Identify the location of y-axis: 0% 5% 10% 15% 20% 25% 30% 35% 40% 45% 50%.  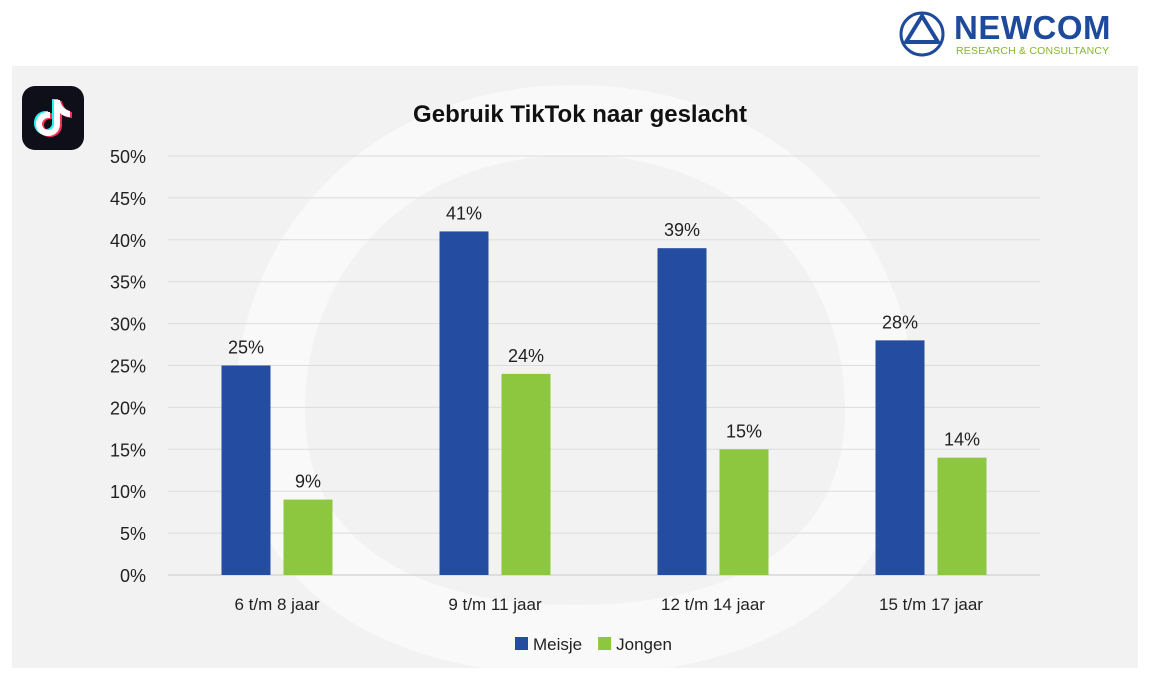
(128, 366).